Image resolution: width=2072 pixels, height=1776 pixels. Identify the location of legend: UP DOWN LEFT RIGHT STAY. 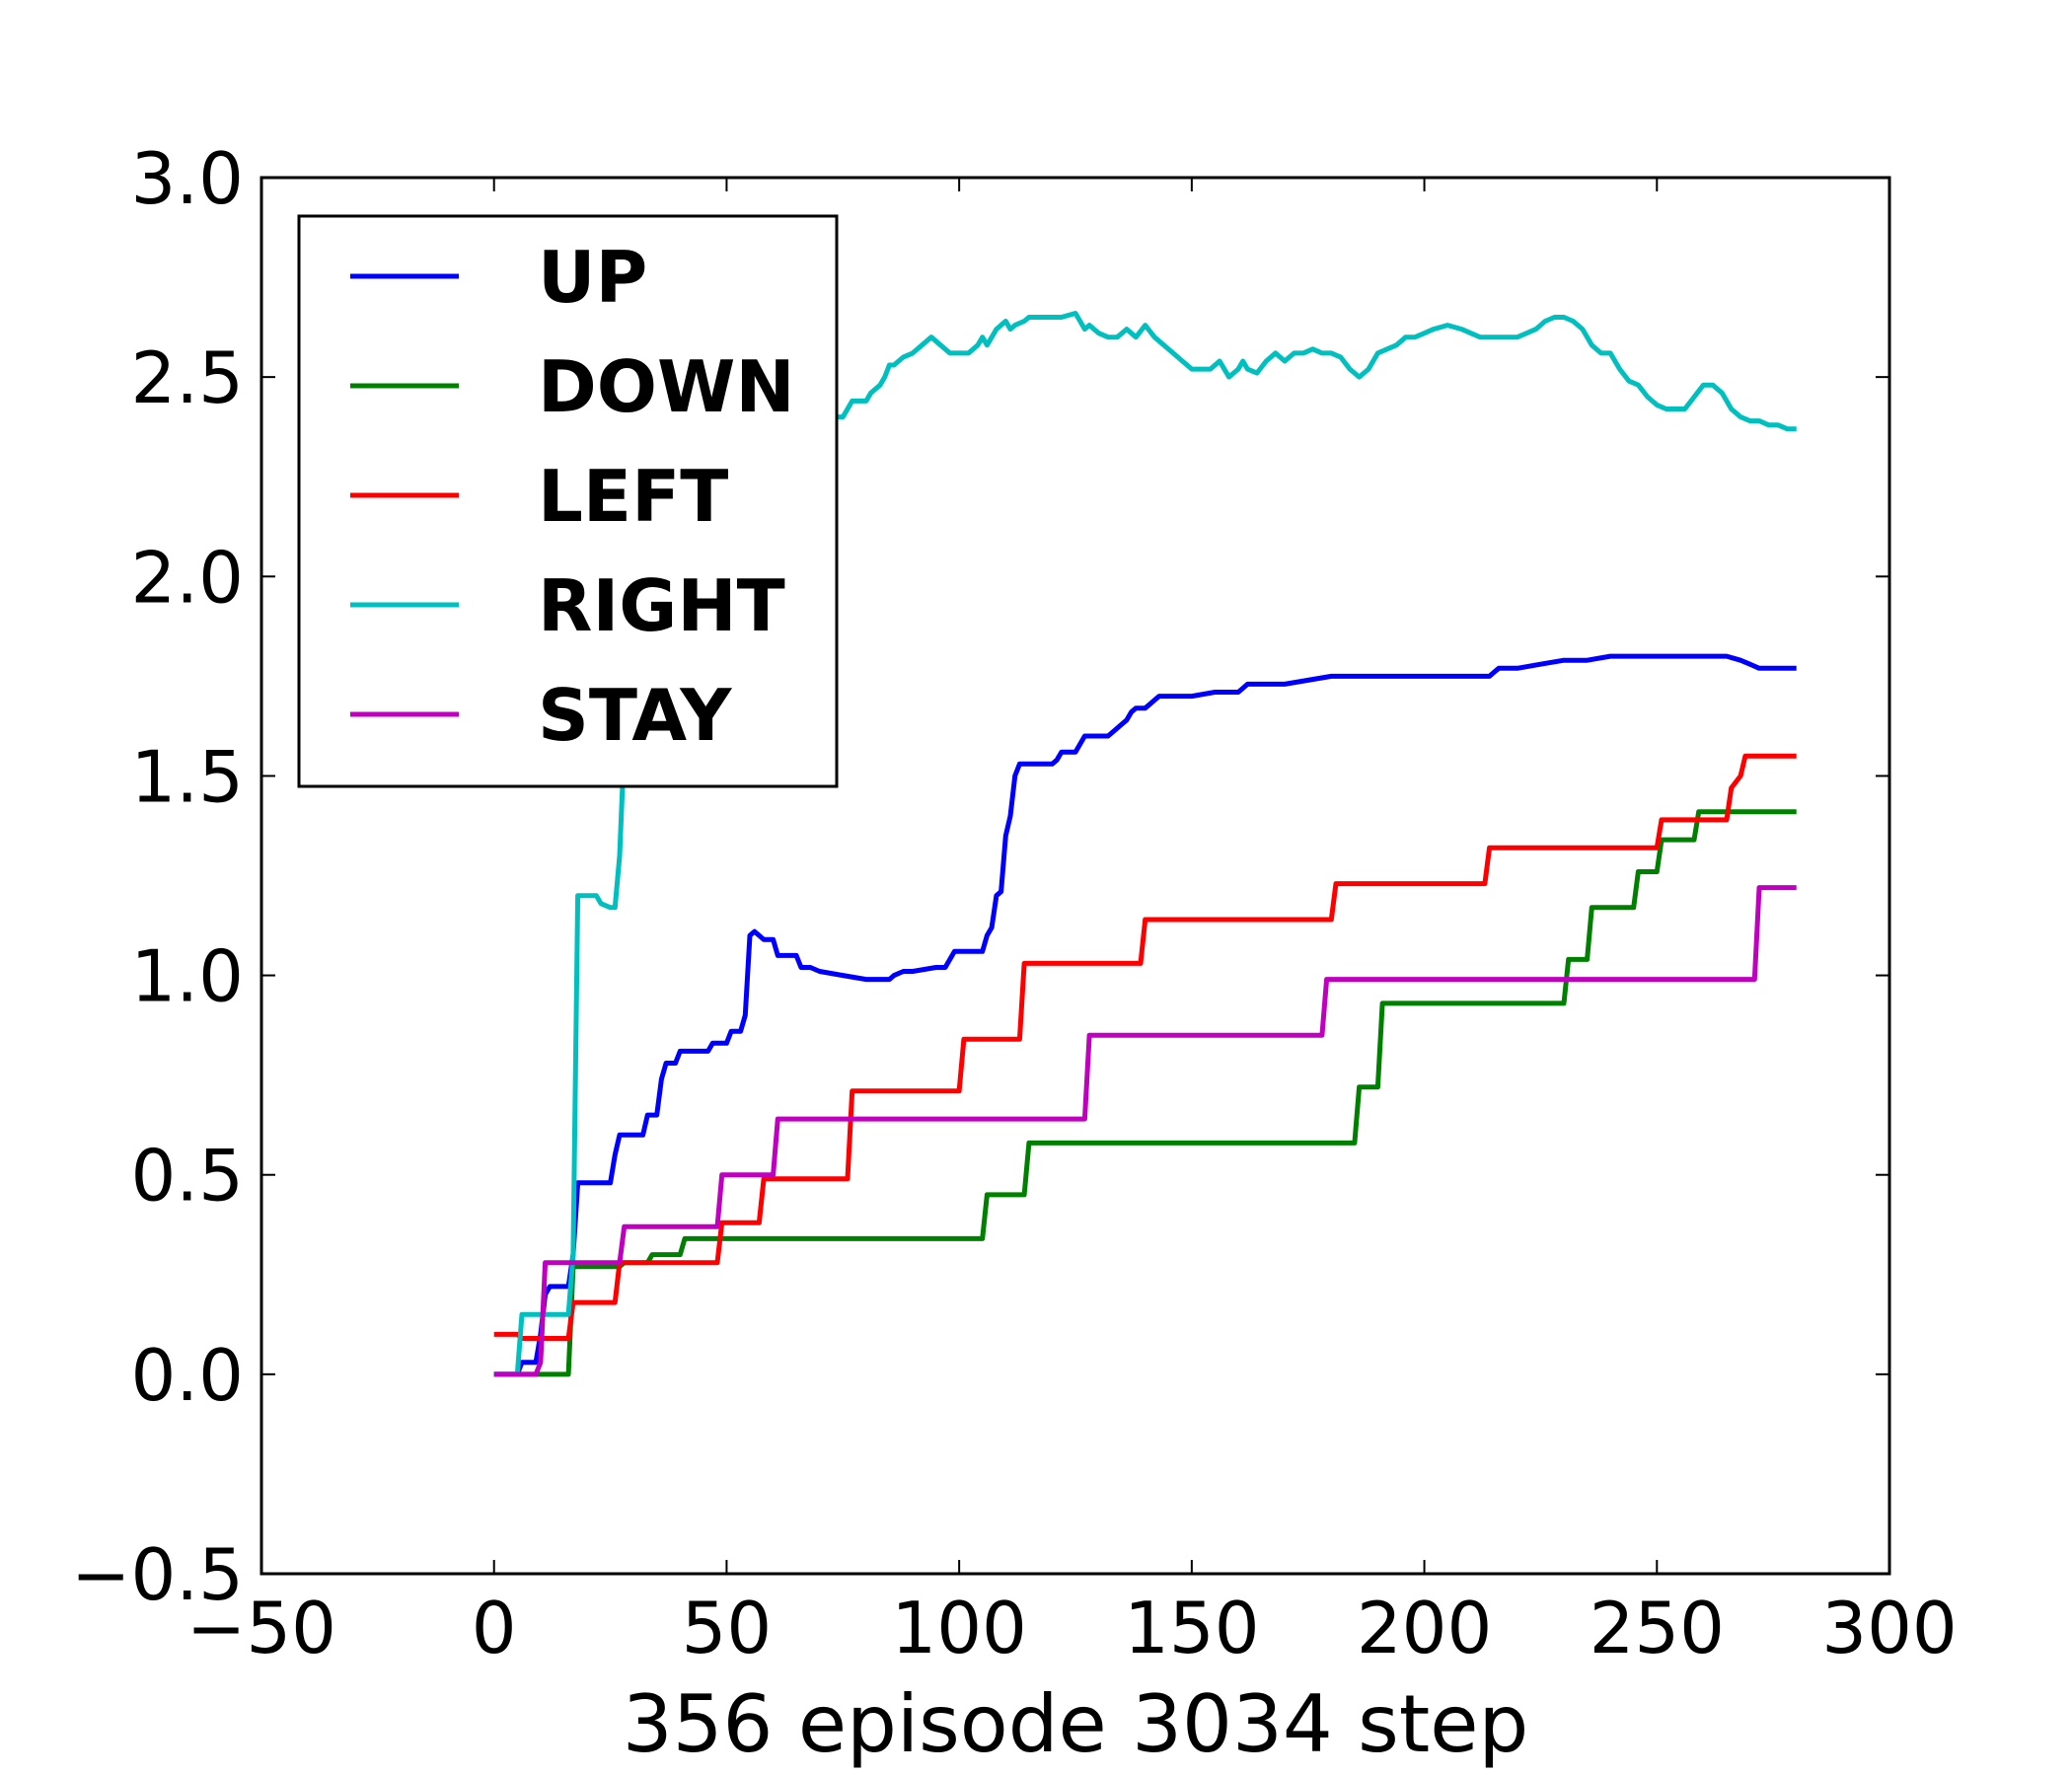
(568, 501).